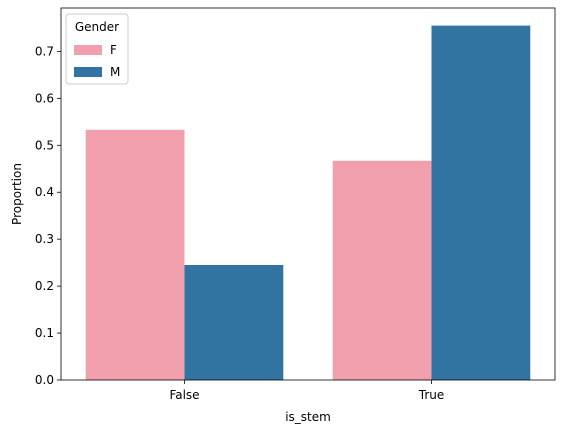 The width and height of the screenshot is (567, 433). What do you see at coordinates (44, 145) in the screenshot?
I see `y-tick-label: 0.5` at bounding box center [44, 145].